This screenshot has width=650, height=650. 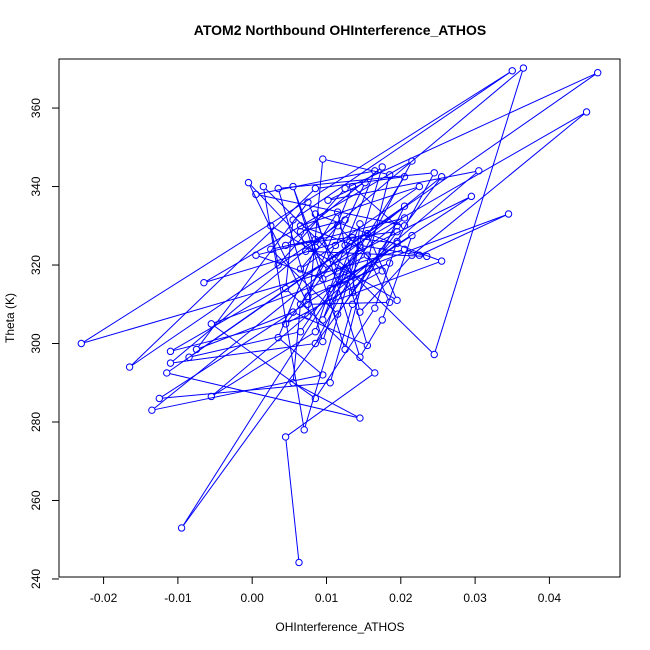 I want to click on y-tick-label: 300, so click(x=36, y=343).